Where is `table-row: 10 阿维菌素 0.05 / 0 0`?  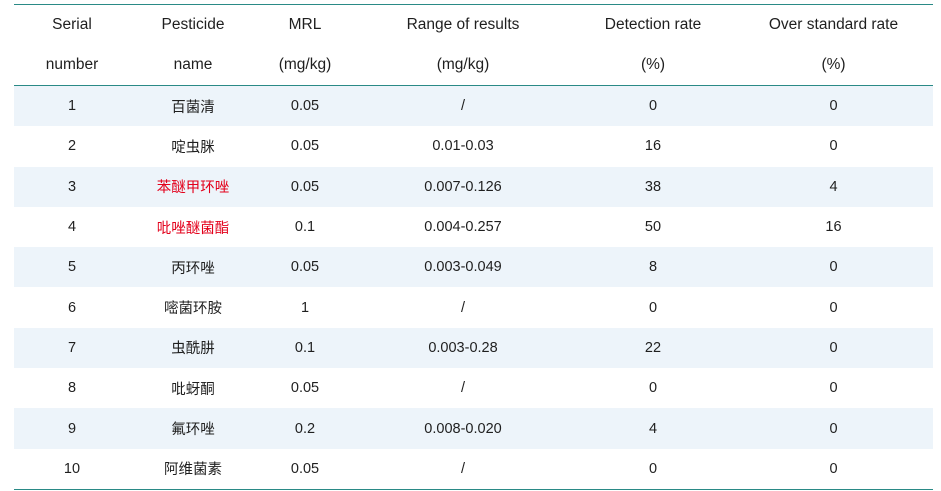 table-row: 10 阿维菌素 0.05 / 0 0 is located at coordinates (473, 469).